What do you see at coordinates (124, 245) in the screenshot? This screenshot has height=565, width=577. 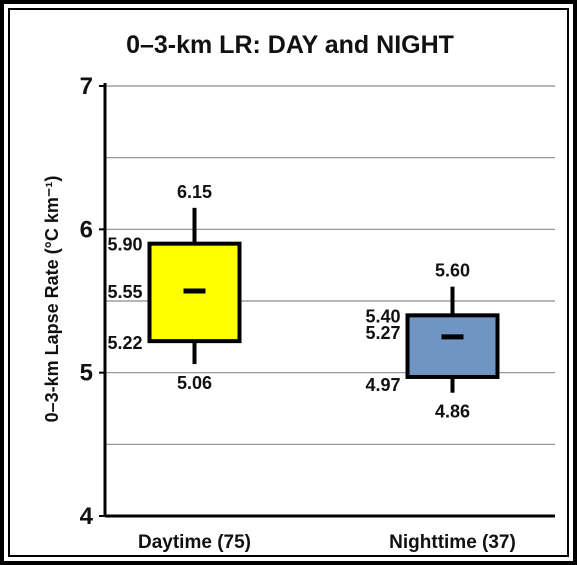 I see `q3-label: 5.90` at bounding box center [124, 245].